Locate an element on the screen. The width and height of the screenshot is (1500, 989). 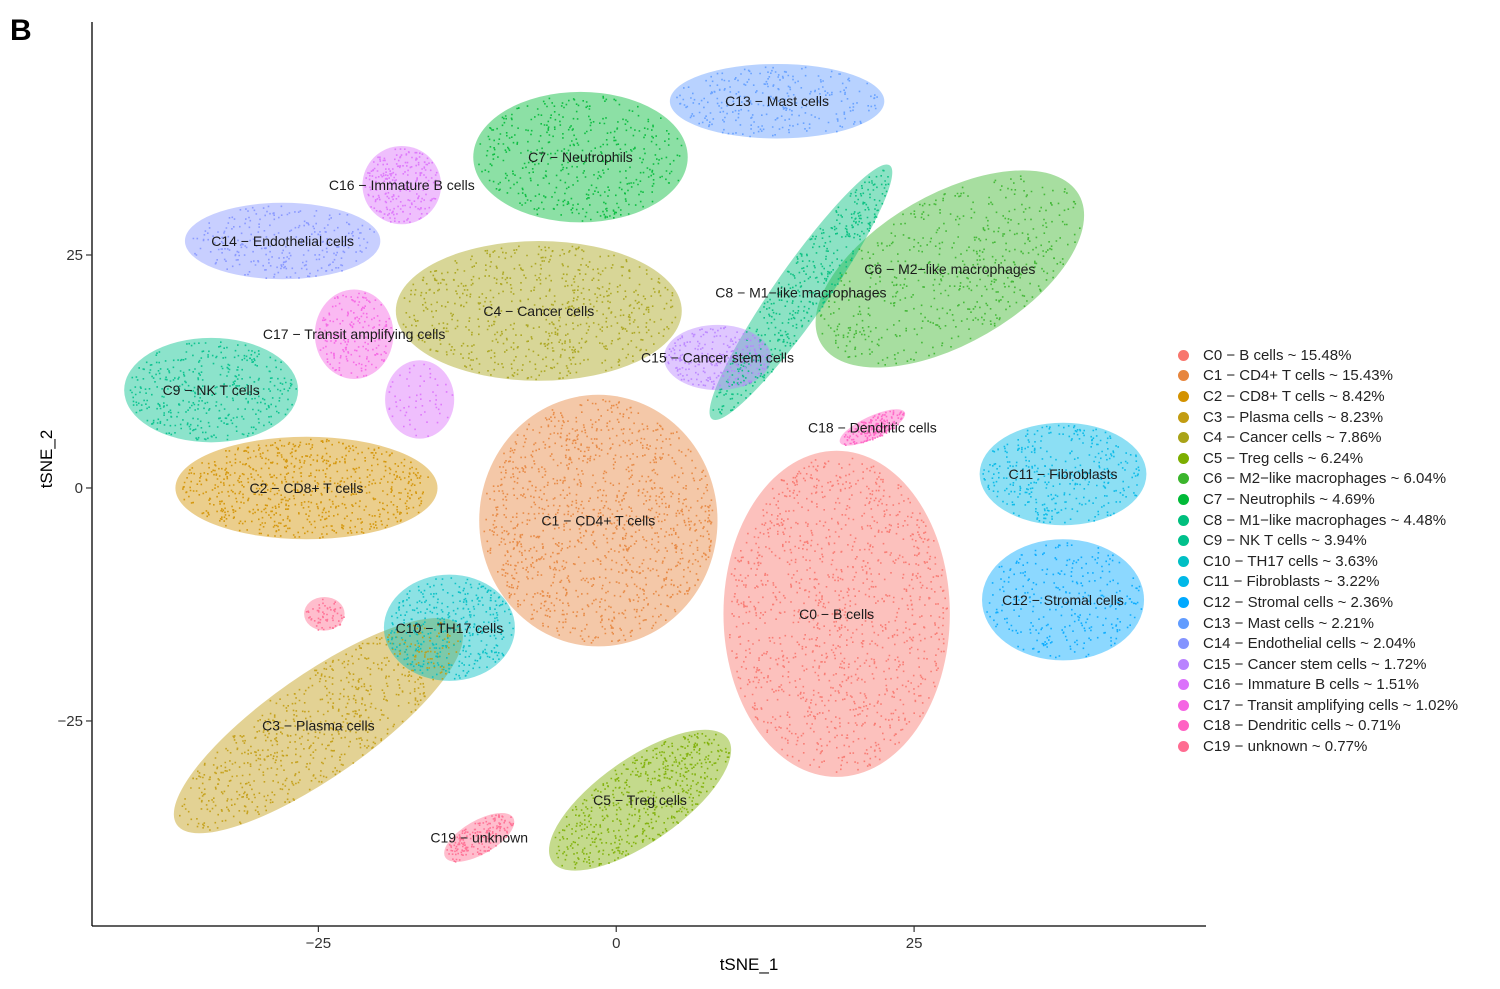
label-C15: C15 − Cancer stem cells is located at coordinates (717, 358).